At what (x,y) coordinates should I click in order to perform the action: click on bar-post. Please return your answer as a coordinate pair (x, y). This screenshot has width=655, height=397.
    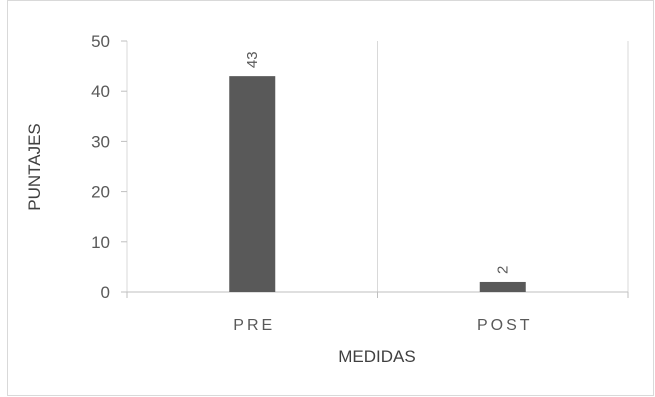
    Looking at the image, I should click on (502, 286).